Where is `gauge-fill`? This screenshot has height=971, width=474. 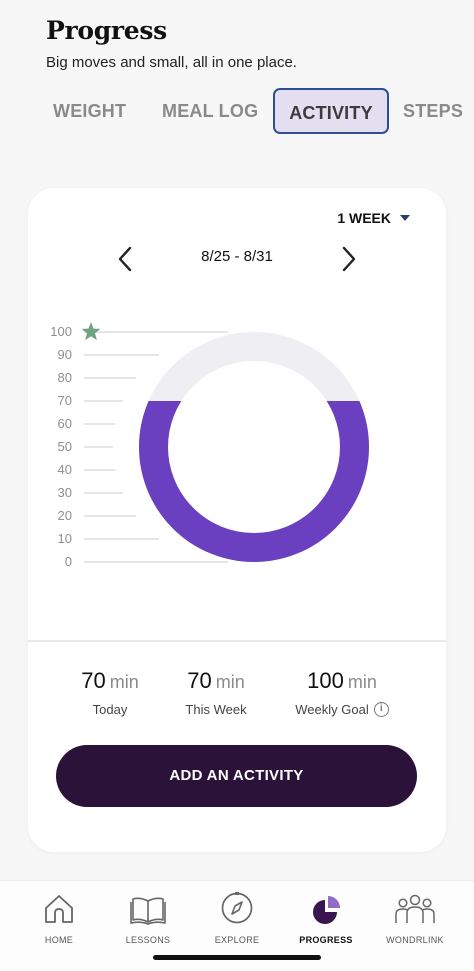
gauge-fill is located at coordinates (254, 481).